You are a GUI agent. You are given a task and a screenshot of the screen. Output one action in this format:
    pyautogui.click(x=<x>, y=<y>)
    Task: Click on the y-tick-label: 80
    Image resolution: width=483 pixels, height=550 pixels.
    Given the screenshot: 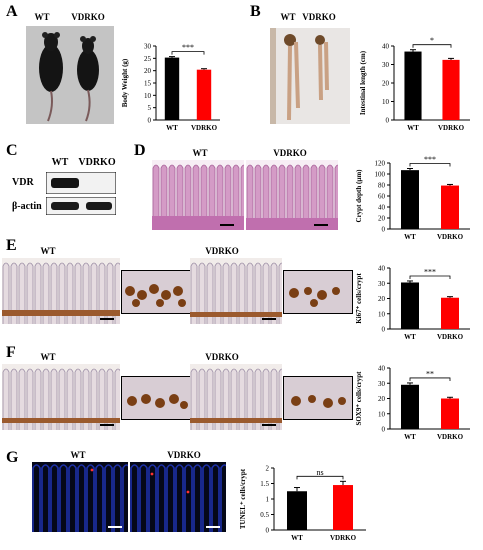 What is the action you would take?
    pyautogui.click(x=382, y=186)
    